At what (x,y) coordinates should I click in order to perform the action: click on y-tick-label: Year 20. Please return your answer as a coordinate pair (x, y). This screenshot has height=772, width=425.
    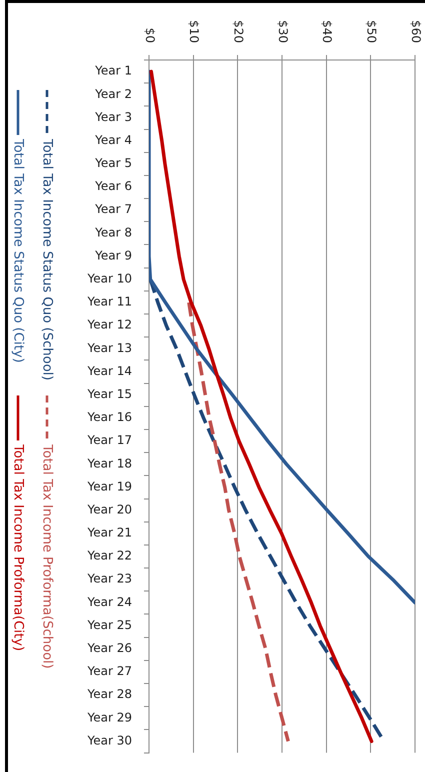
    Looking at the image, I should click on (109, 509).